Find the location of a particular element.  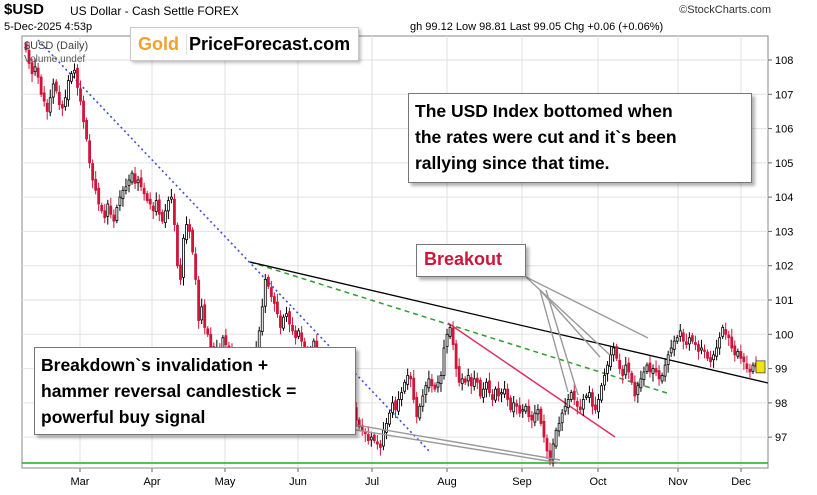

logo-gold-text: Gold is located at coordinates (158, 43).